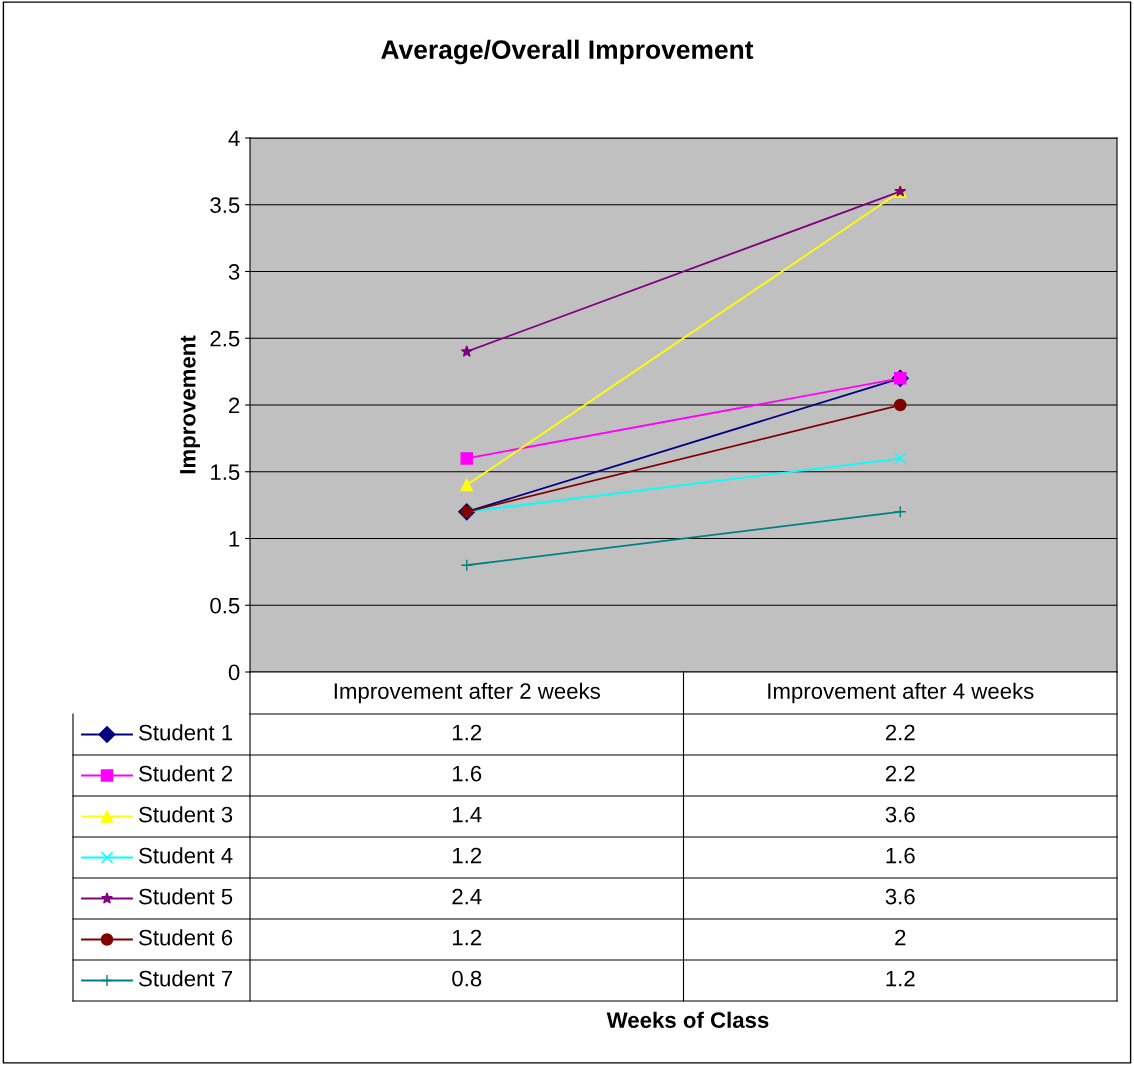 The image size is (1134, 1065). I want to click on y-axis-title: Improvement, so click(190, 404).